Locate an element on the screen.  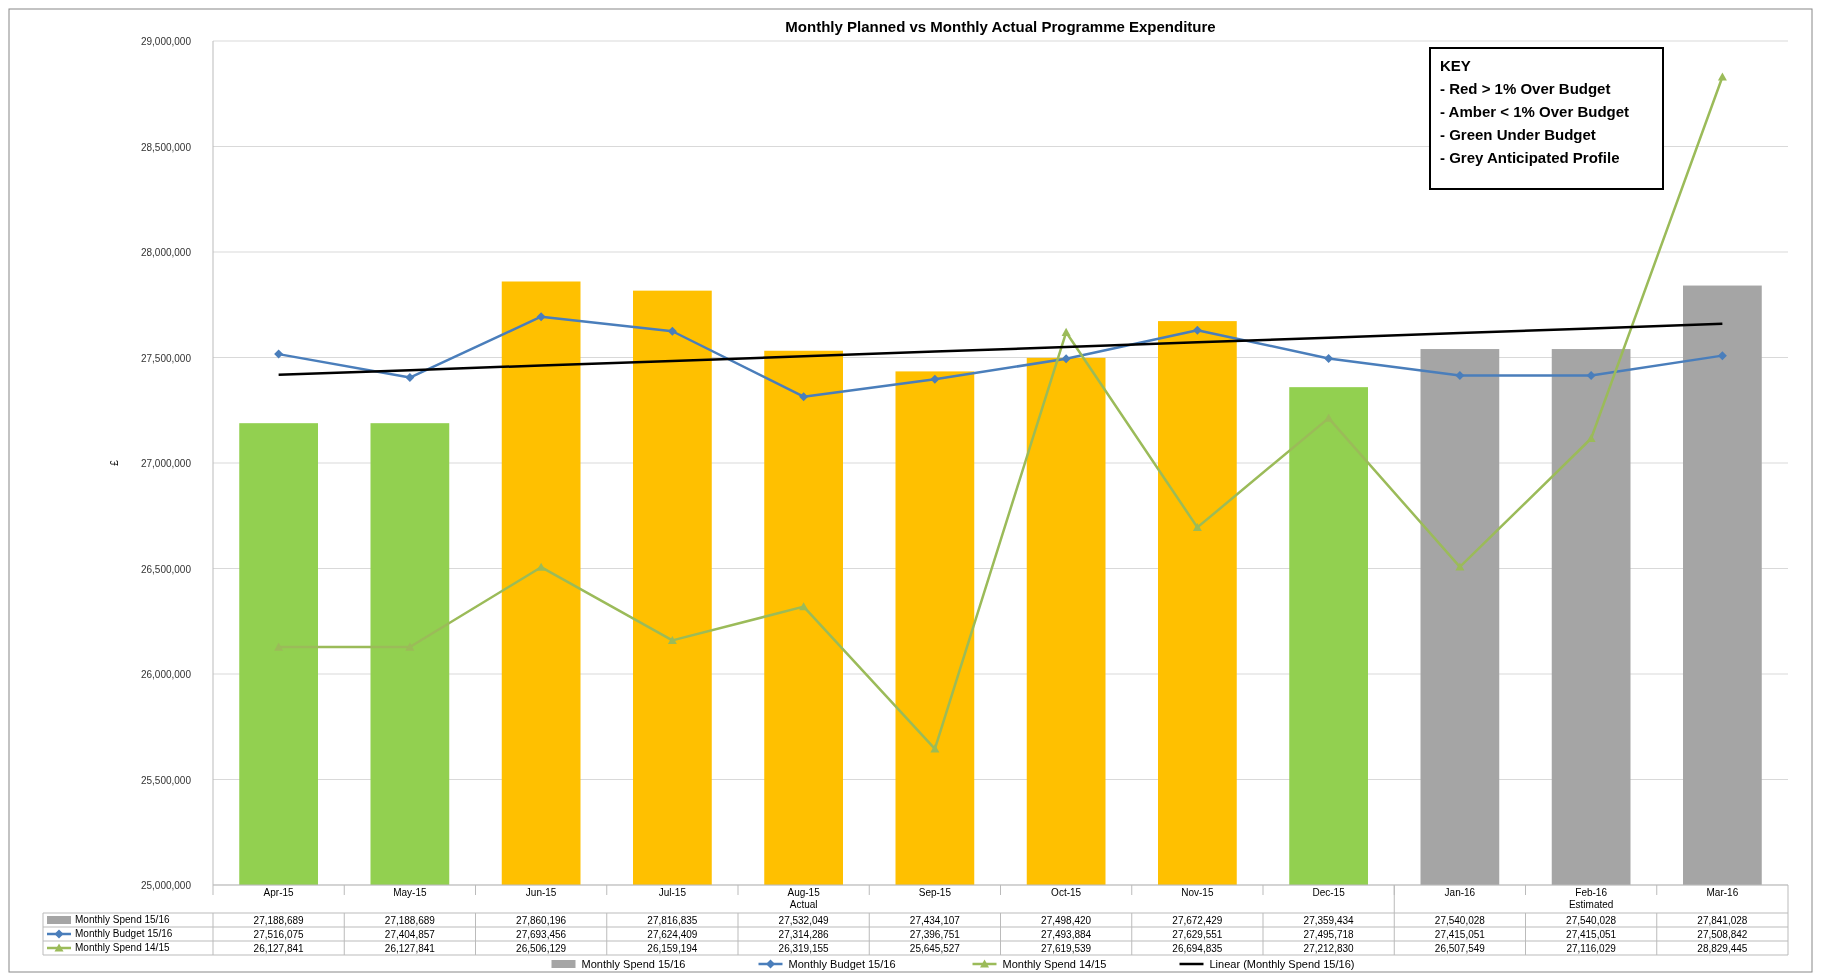
x-tick-label: Apr-15 is located at coordinates (279, 892).